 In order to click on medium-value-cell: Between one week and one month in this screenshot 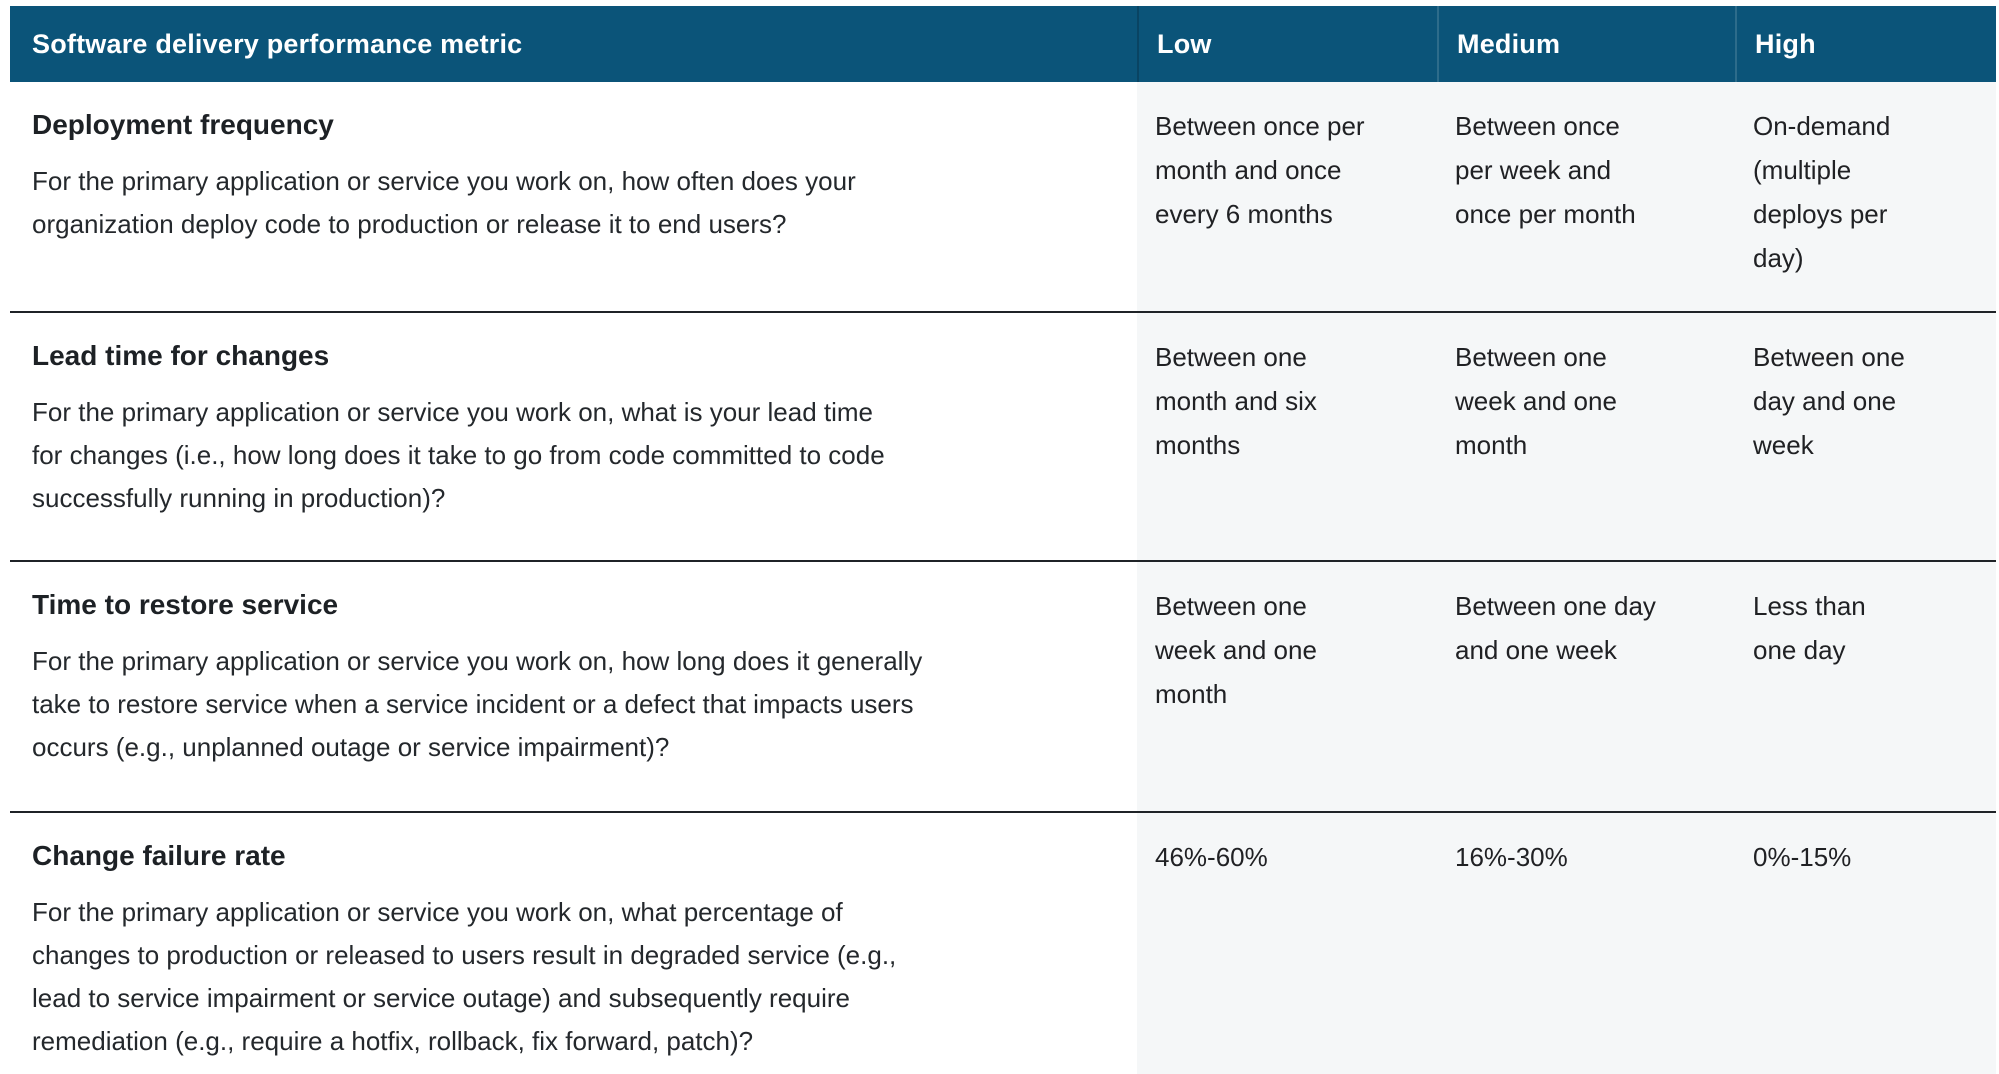, I will do `click(1586, 436)`.